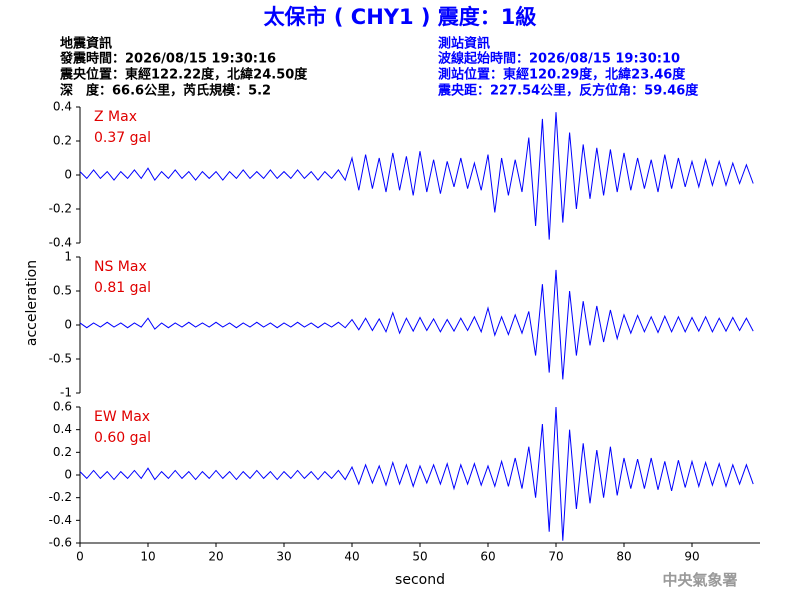  Describe the element at coordinates (699, 580) in the screenshot. I see `footer: 中央氣象署` at that location.